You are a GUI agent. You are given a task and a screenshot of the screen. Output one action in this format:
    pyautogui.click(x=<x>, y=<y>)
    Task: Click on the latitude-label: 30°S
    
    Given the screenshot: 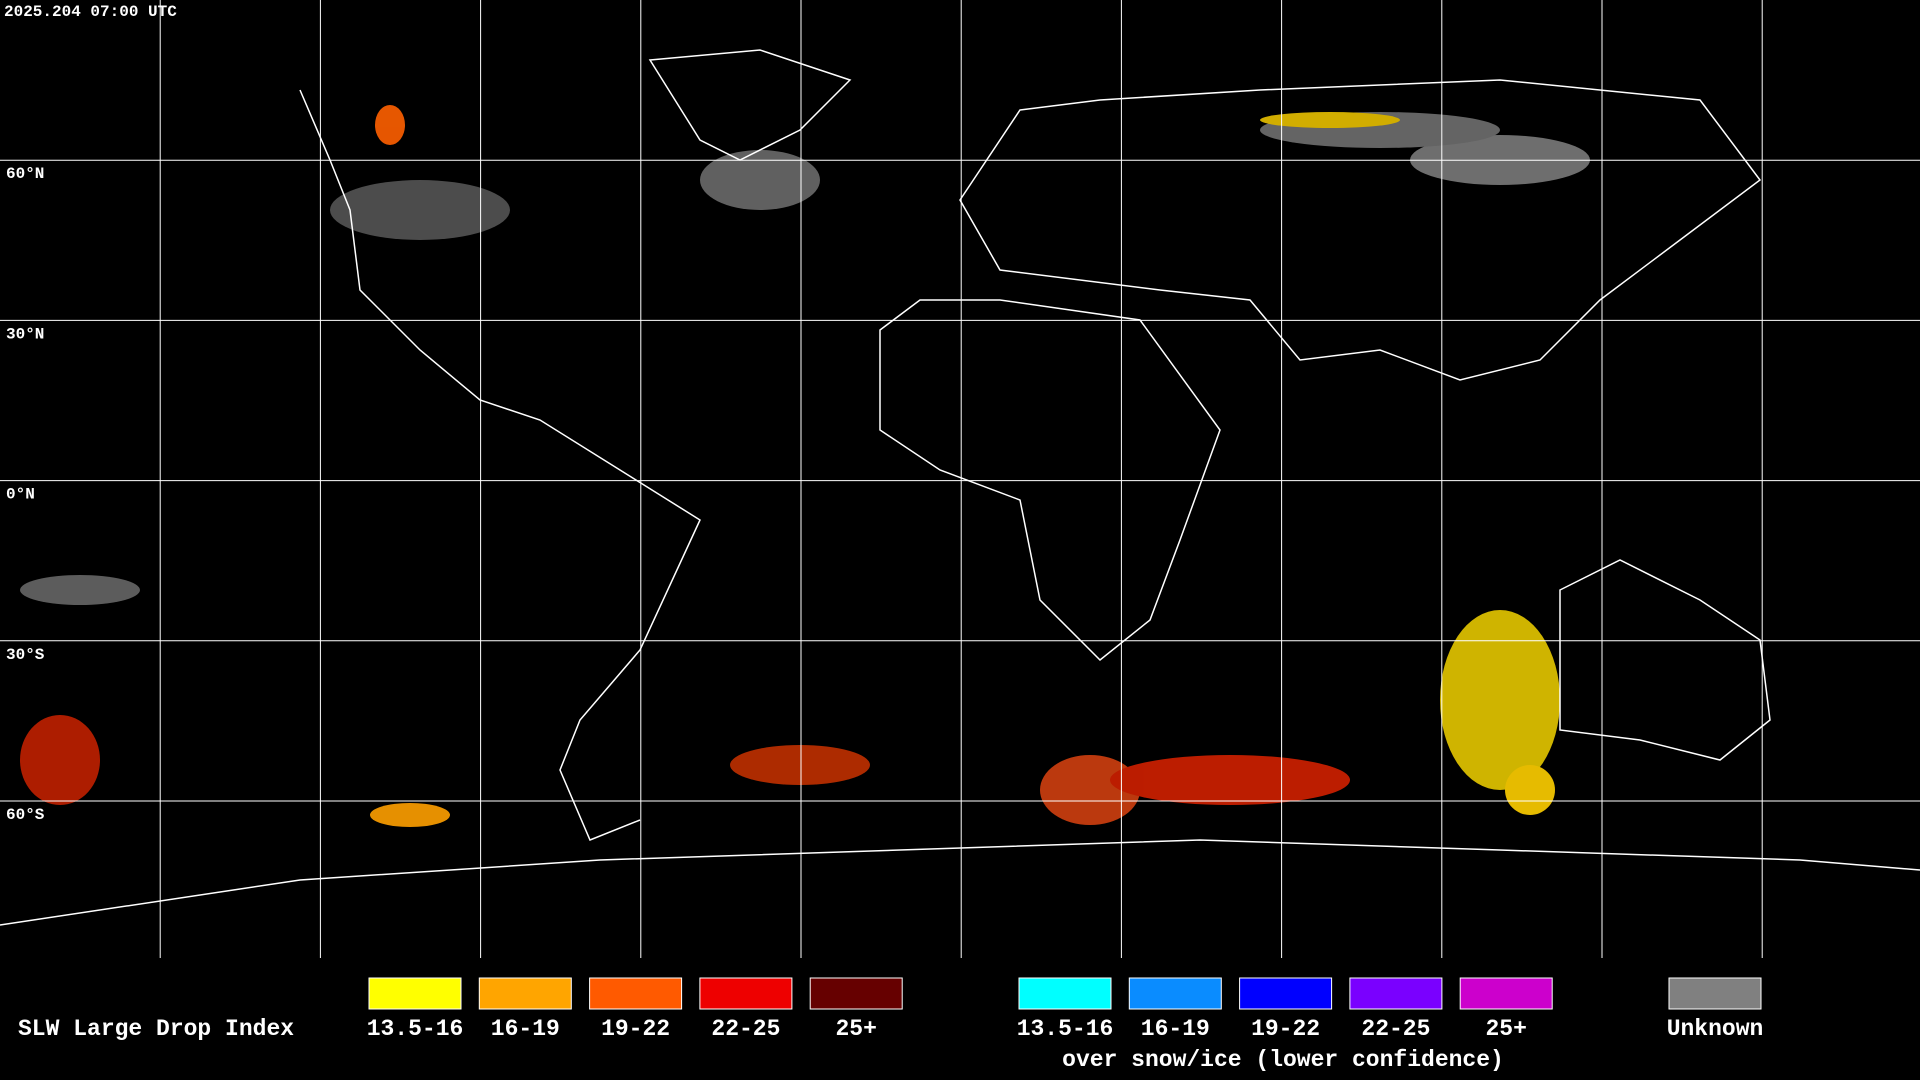 What is the action you would take?
    pyautogui.click(x=25, y=655)
    